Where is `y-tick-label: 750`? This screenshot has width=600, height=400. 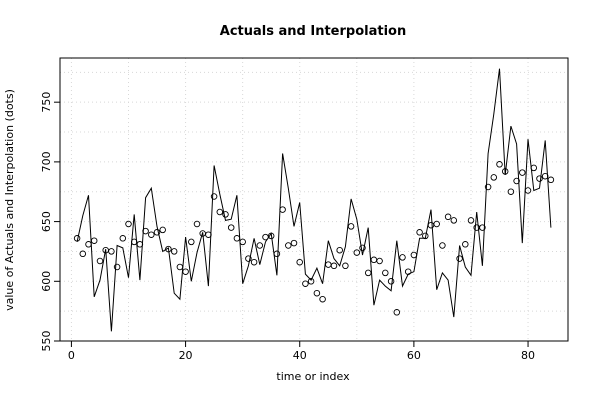
y-tick-label: 750 is located at coordinates (46, 102).